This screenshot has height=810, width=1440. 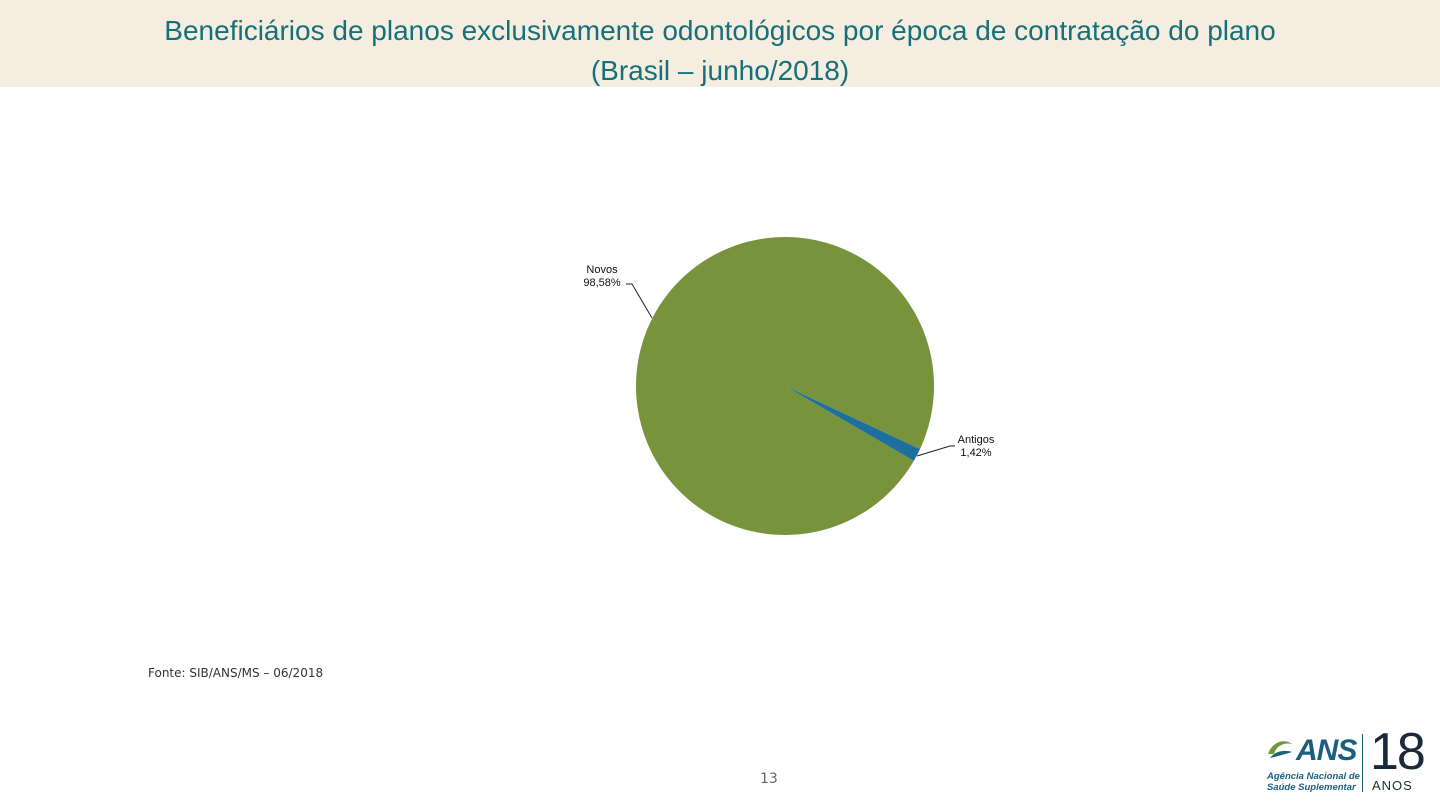 I want to click on pie-slice-novos, so click(x=785, y=385).